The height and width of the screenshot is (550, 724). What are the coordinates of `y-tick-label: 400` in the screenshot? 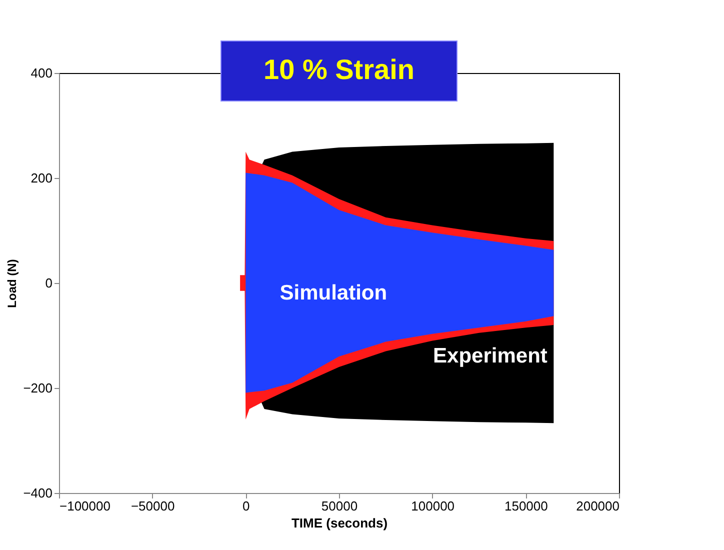 It's located at (41, 73).